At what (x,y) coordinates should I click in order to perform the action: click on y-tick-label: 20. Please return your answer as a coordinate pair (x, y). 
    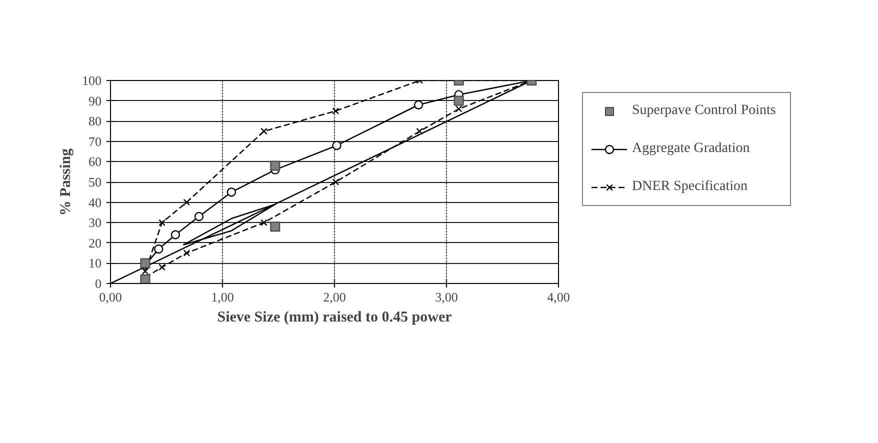
    Looking at the image, I should click on (95, 242).